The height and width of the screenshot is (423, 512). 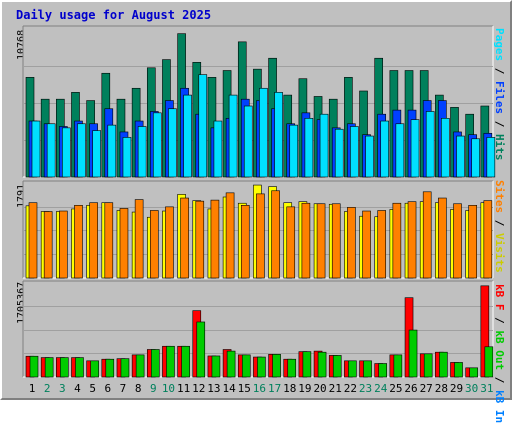 What do you see at coordinates (198, 388) in the screenshot?
I see `x-tick-label: 12` at bounding box center [198, 388].